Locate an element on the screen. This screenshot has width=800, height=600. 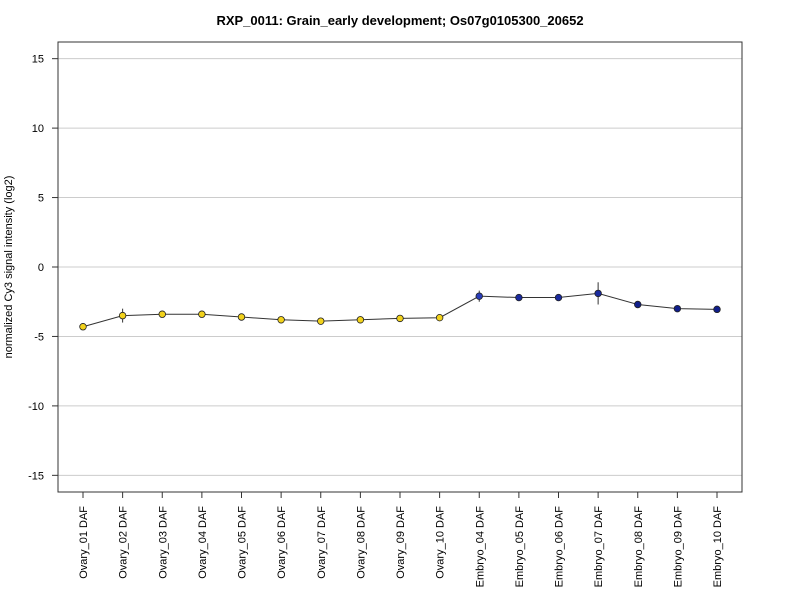
y-axis: -15 -10 -5 0 5 10 15 is located at coordinates (43, 268).